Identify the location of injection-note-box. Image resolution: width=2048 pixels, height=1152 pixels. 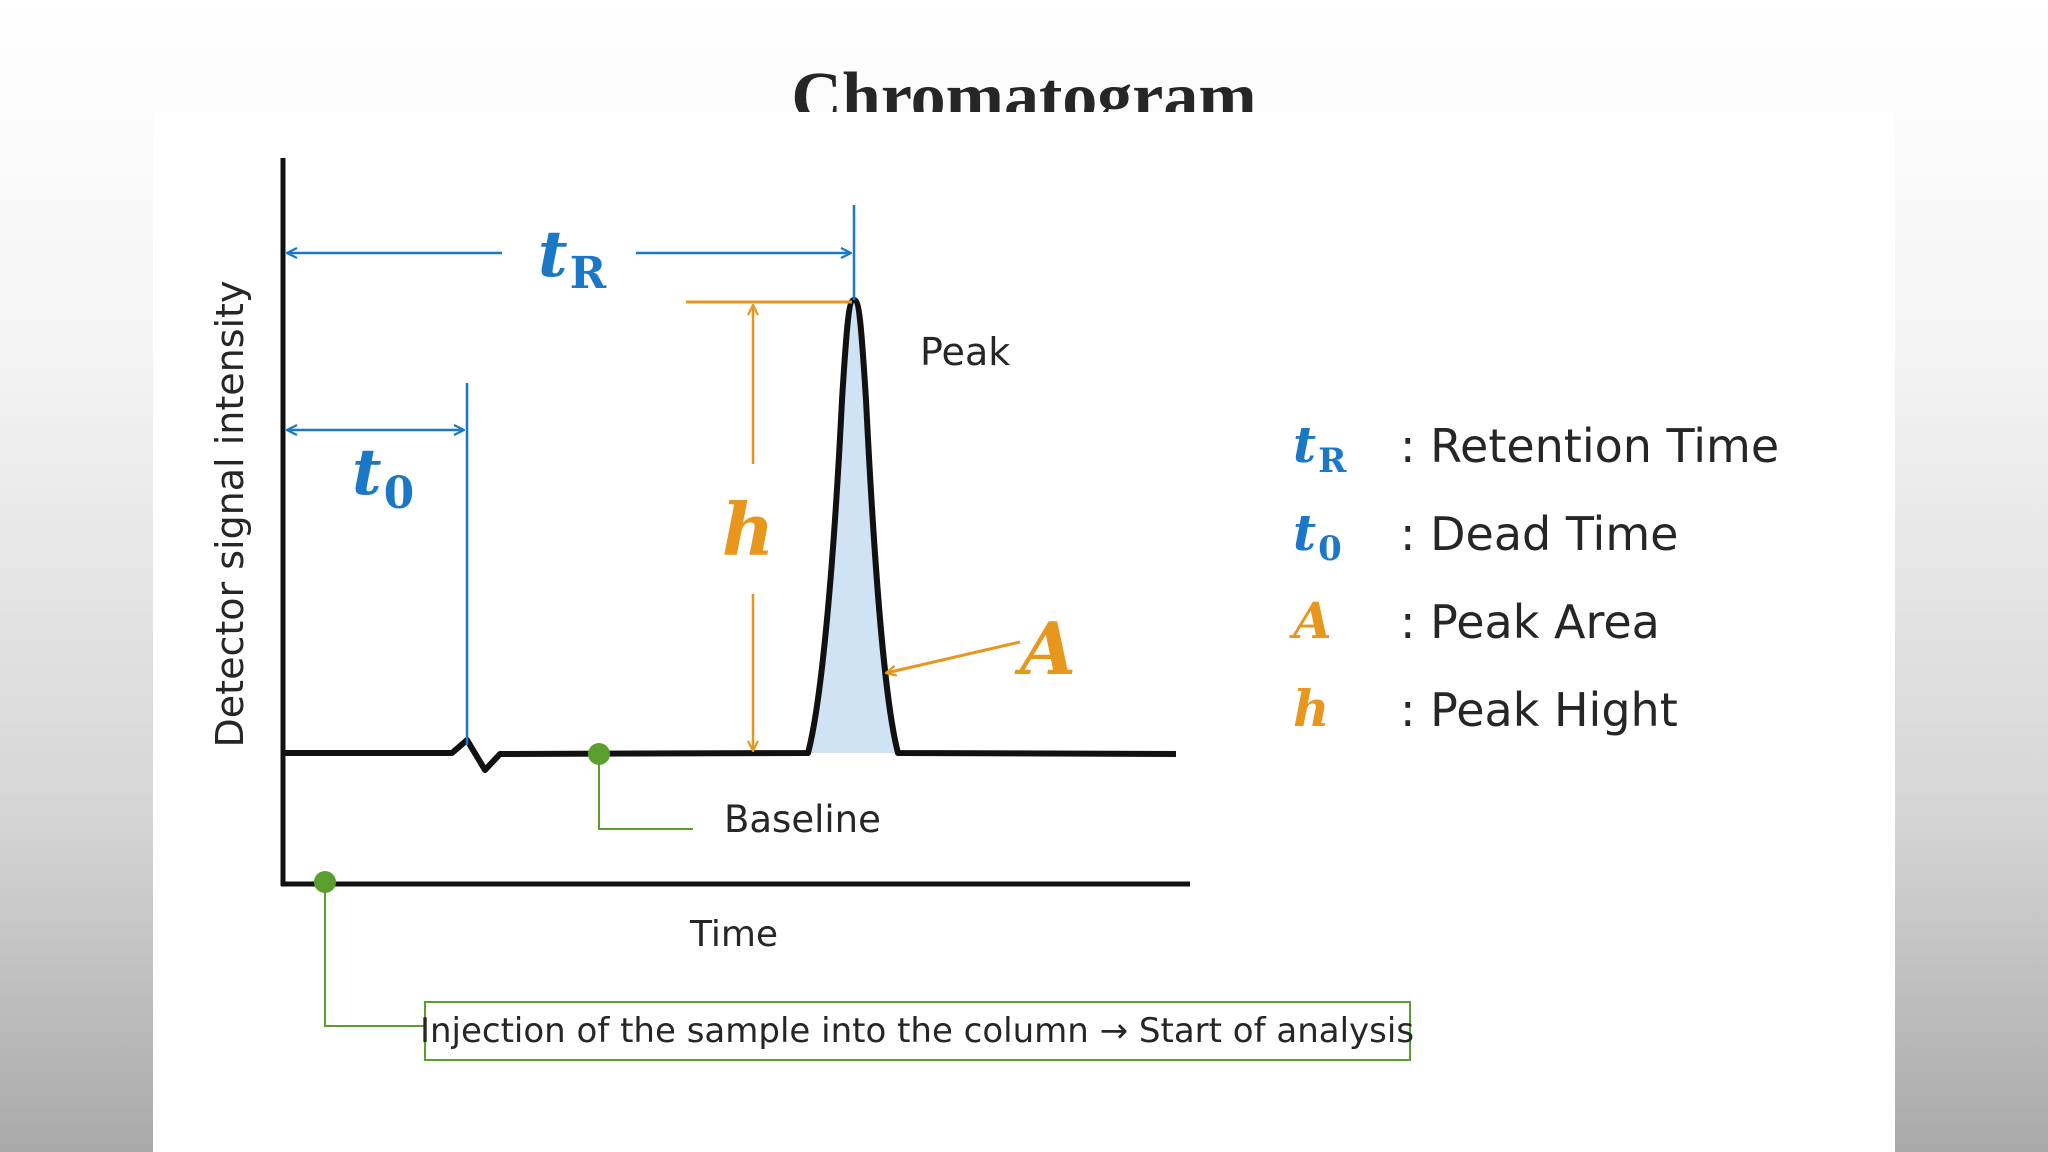
(917, 1031).